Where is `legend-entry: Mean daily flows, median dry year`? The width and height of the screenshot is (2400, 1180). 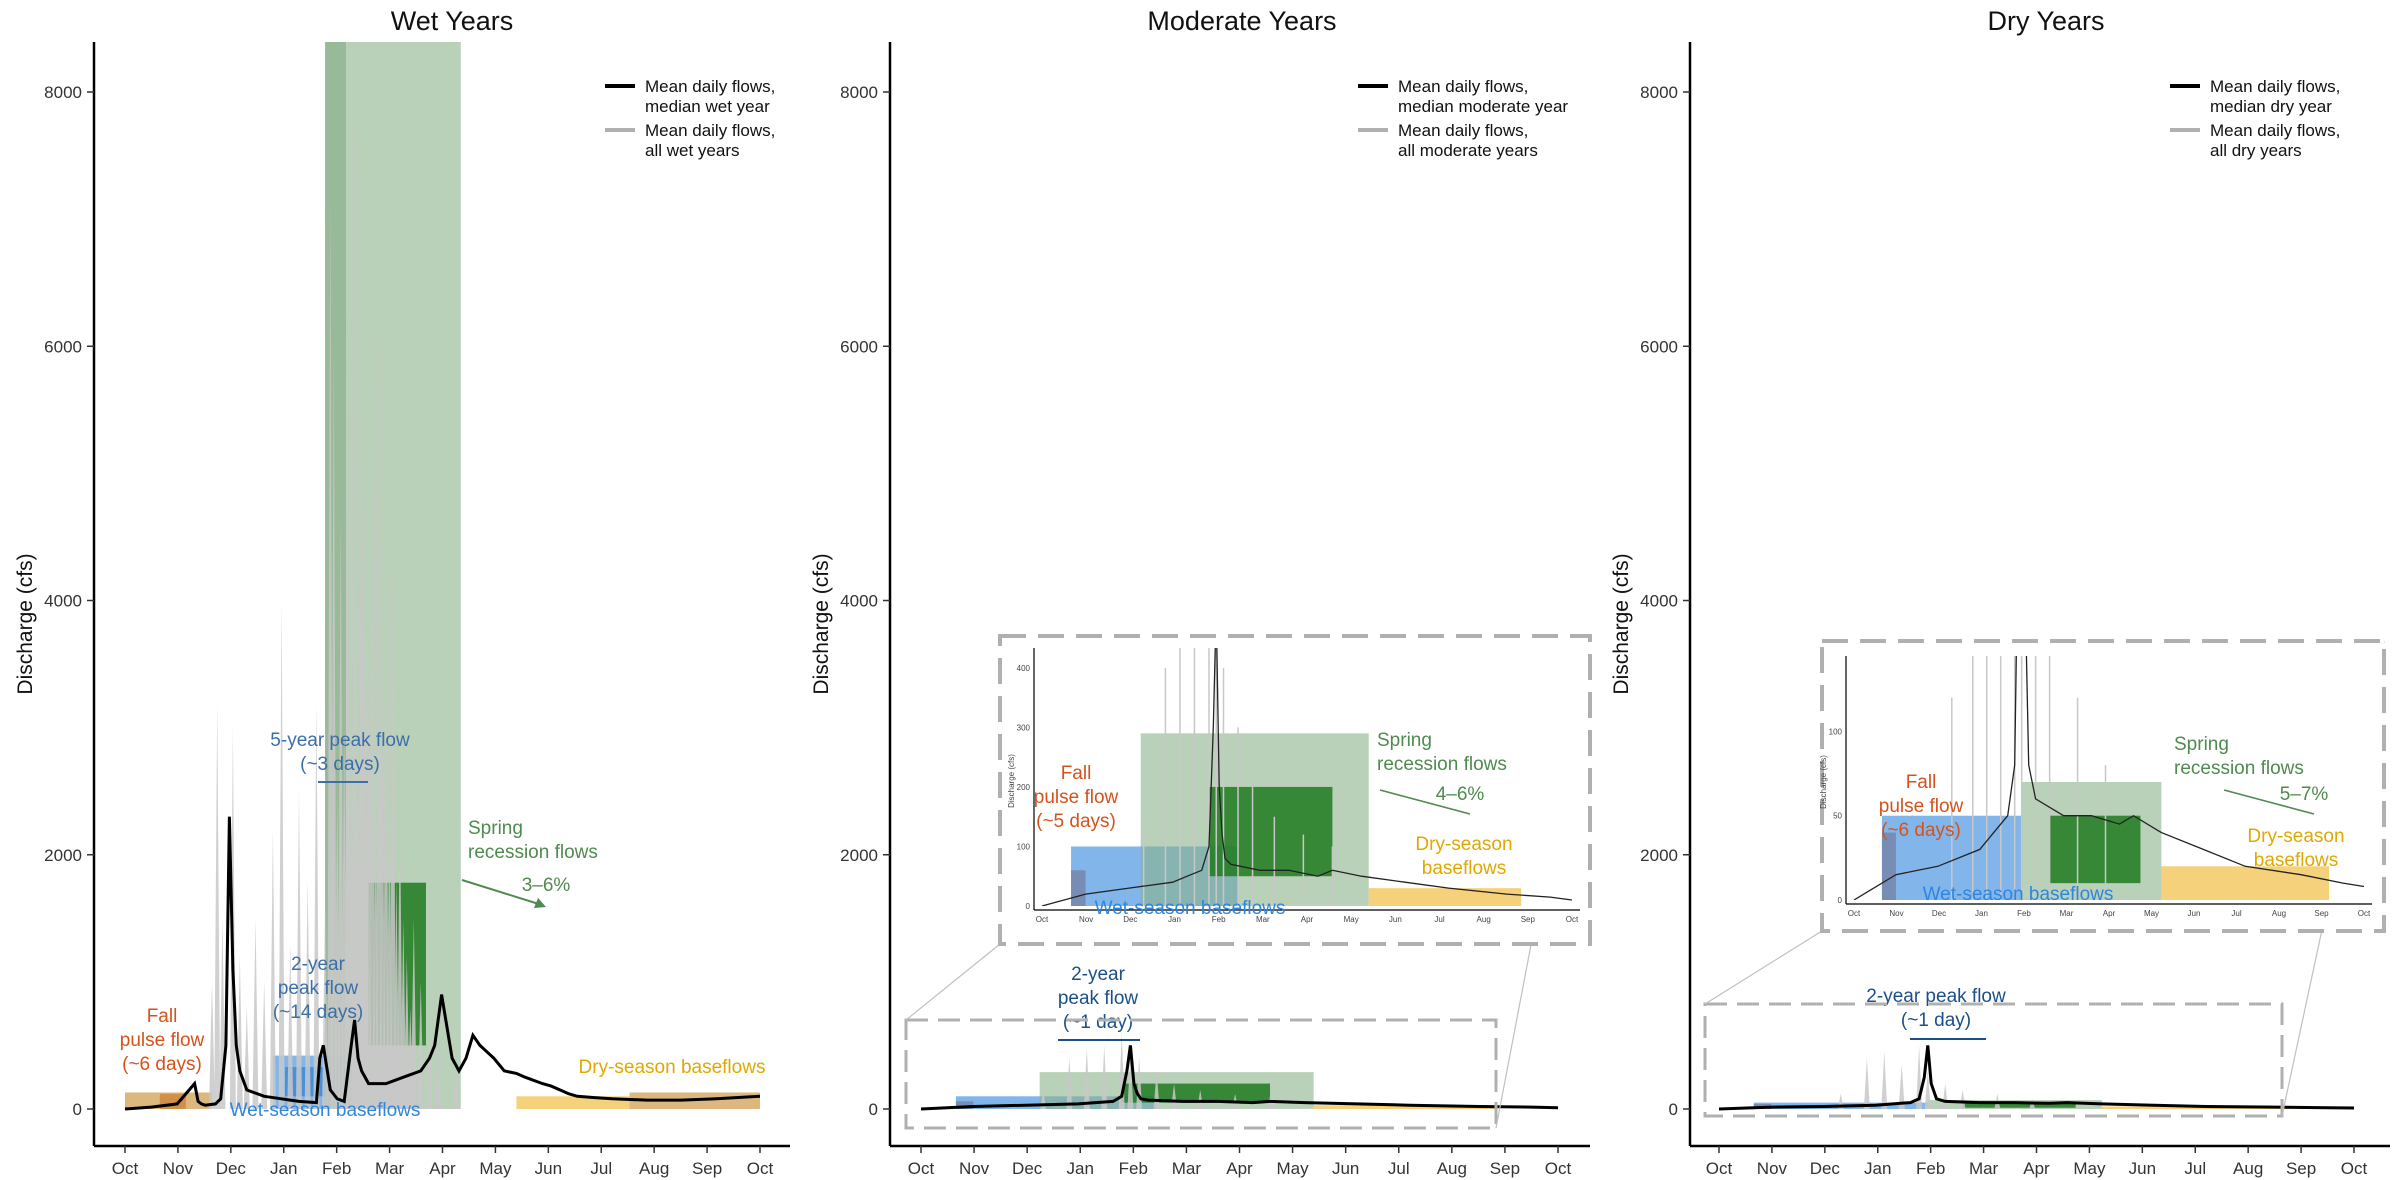 legend-entry: Mean daily flows, median dry year is located at coordinates (2275, 96).